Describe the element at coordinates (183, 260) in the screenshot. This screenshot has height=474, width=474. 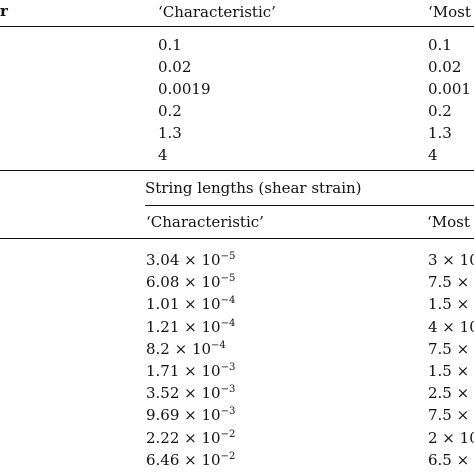
I see `mantissa: 3.04 × 10` at that location.